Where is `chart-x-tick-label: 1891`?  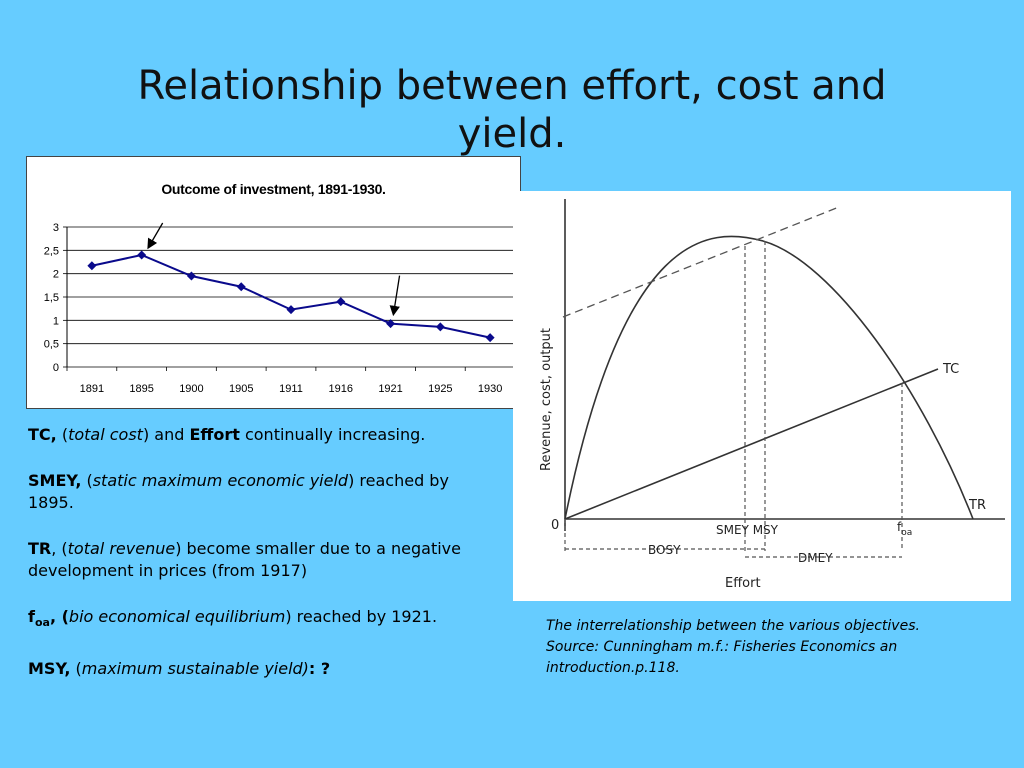
chart-x-tick-label: 1891 is located at coordinates (92, 389).